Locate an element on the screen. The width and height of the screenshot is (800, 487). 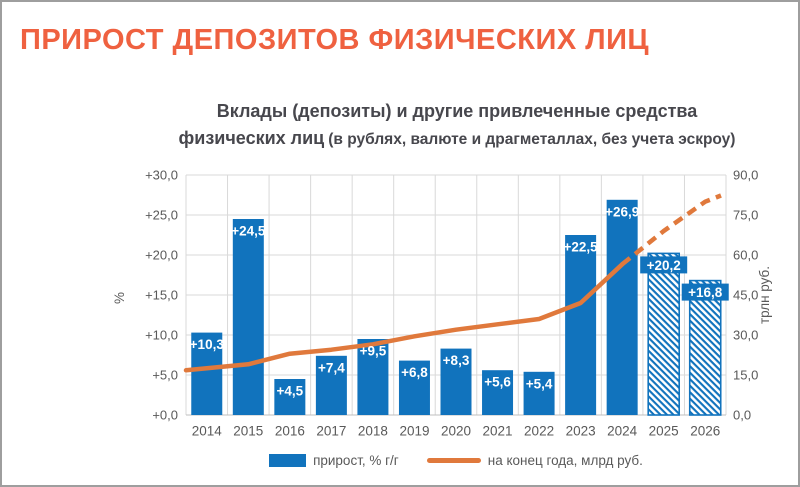
left-tick-label: +5,0 is located at coordinates (165, 375).